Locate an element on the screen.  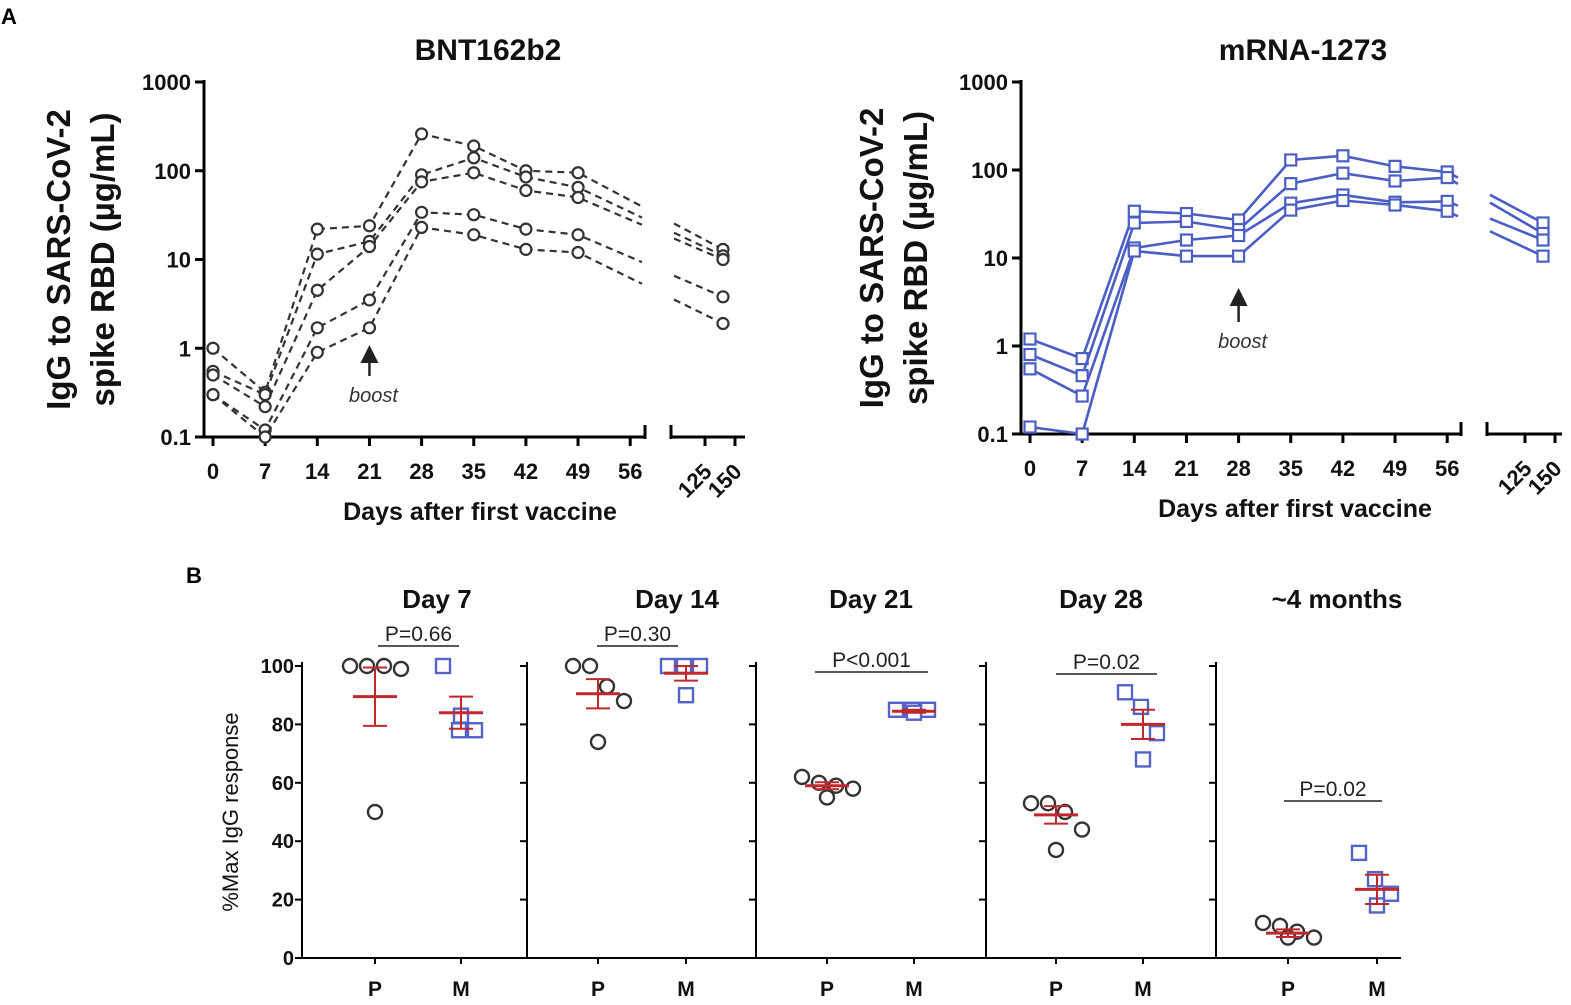
bnt-x-tick-label: 7 is located at coordinates (265, 471).